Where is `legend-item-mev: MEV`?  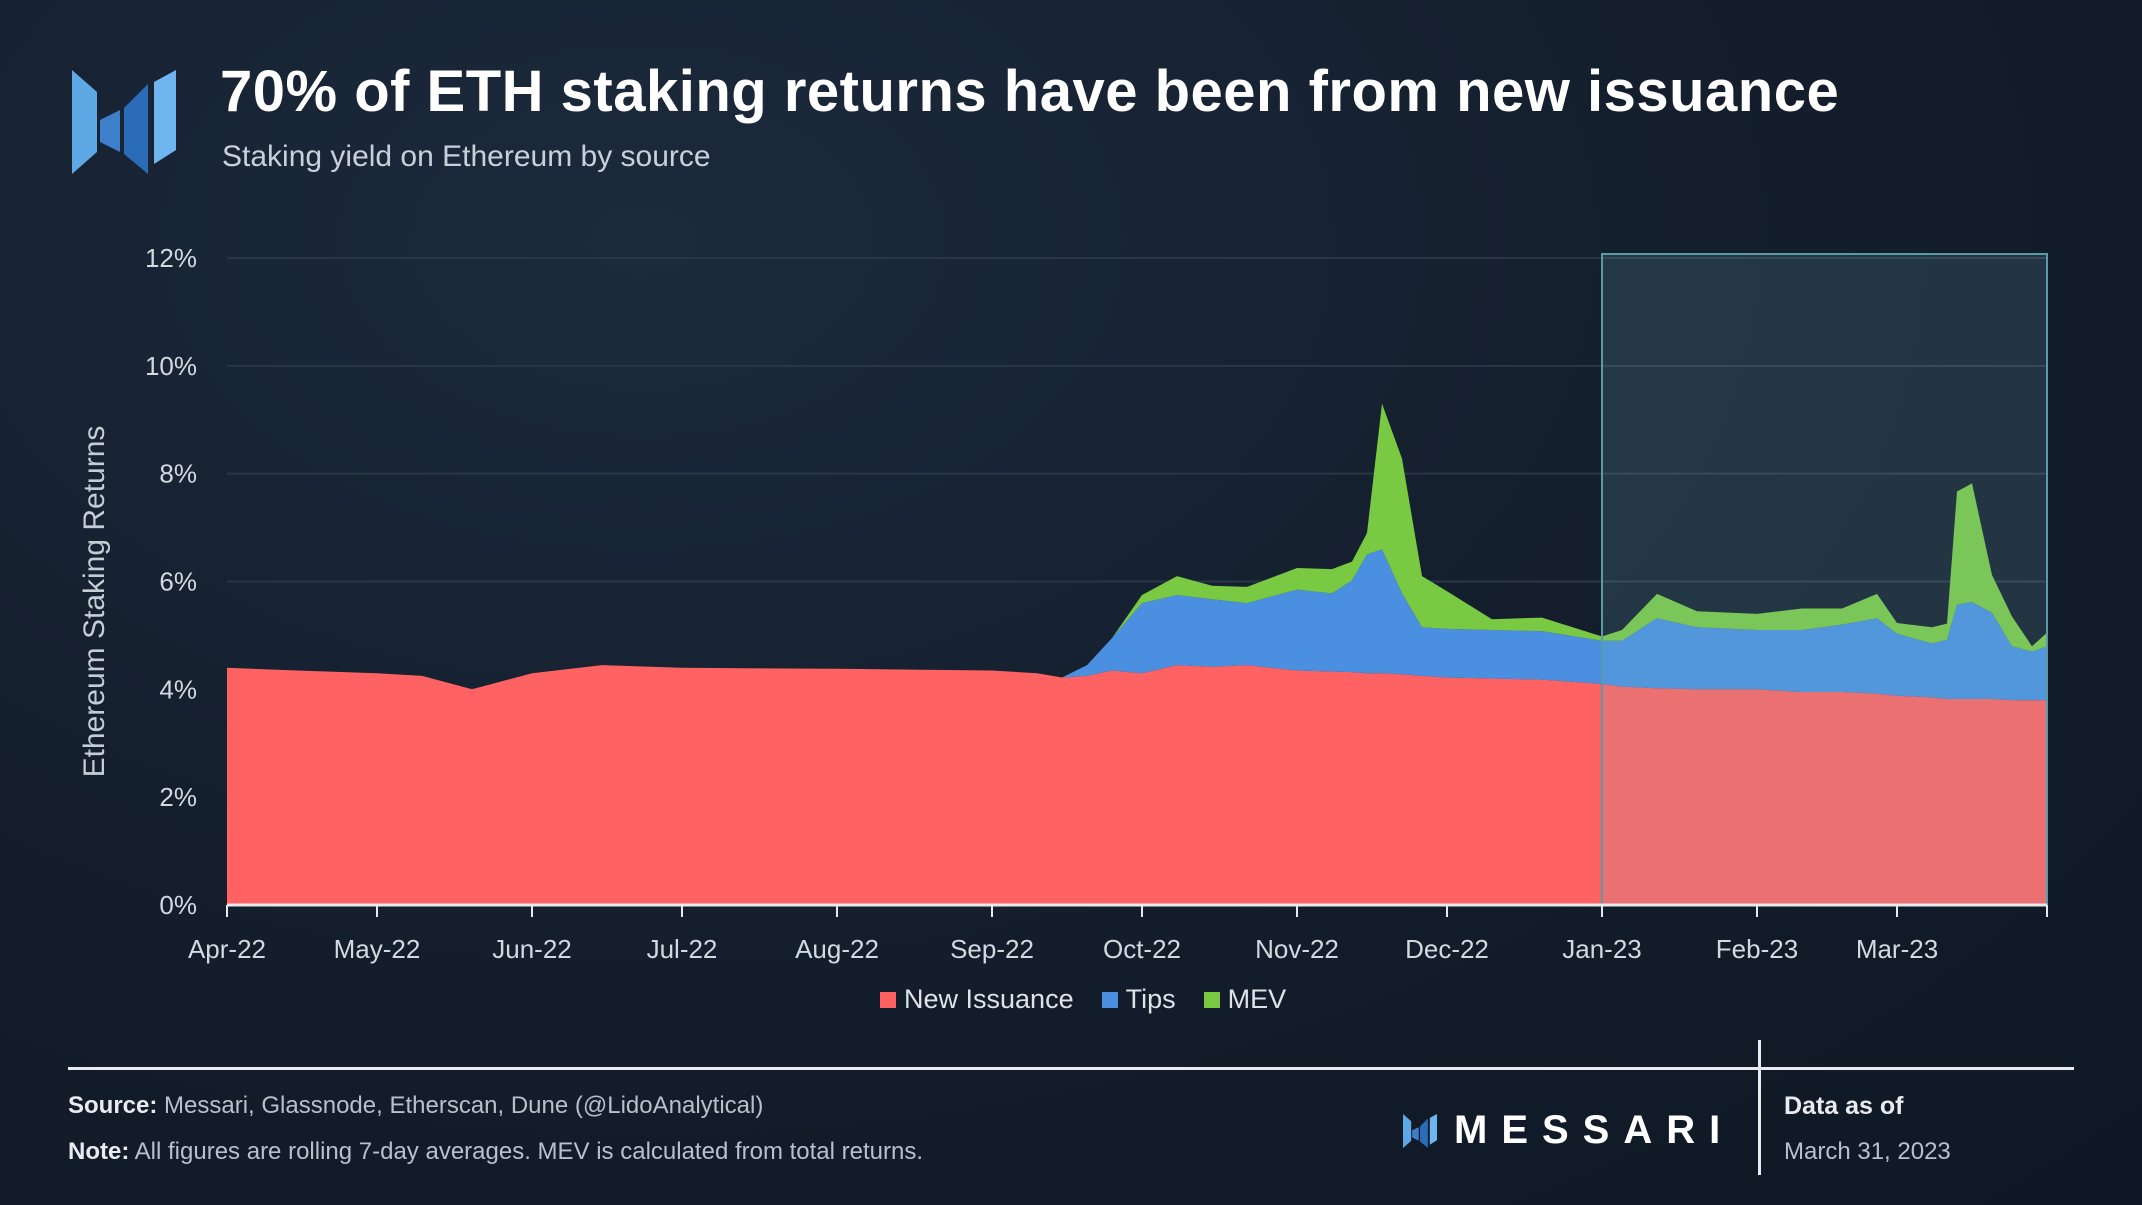
legend-item-mev: MEV is located at coordinates (1245, 999).